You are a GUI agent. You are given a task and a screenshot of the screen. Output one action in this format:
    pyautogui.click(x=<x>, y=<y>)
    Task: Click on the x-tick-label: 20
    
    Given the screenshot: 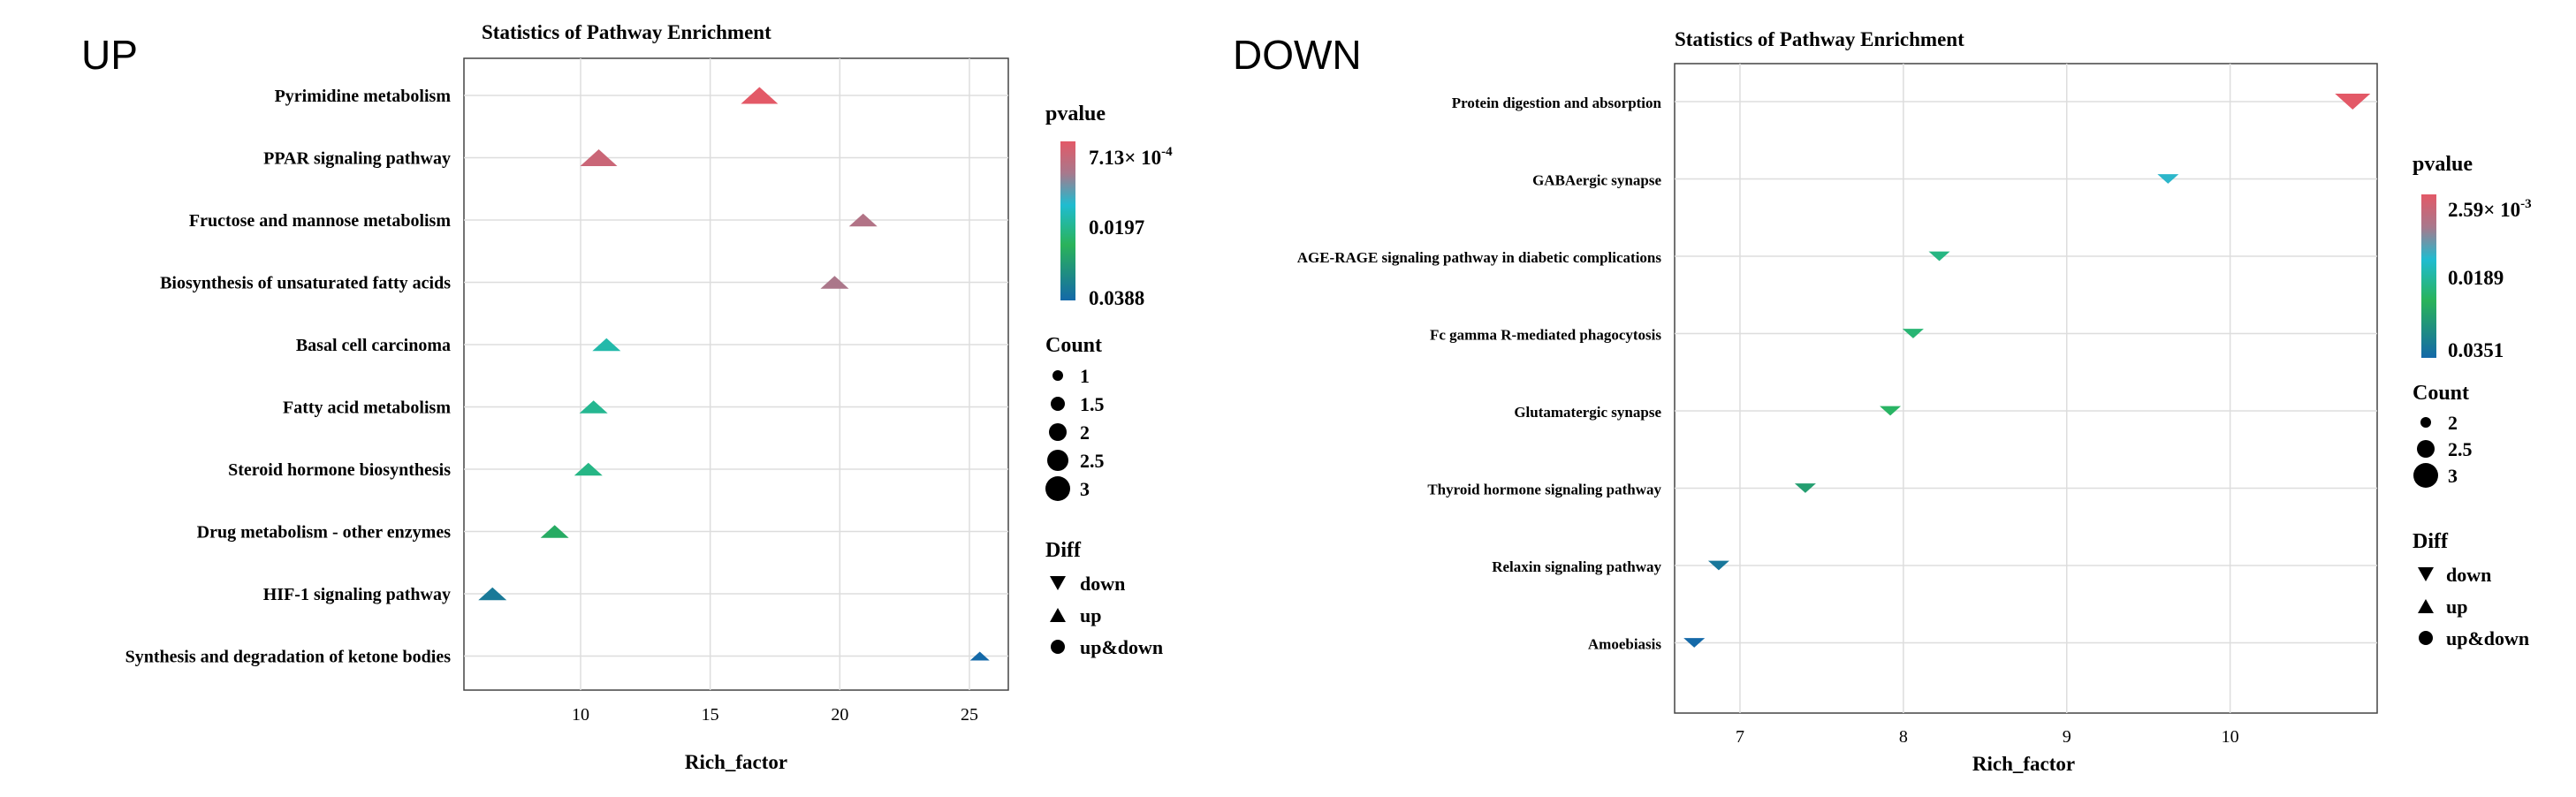 What is the action you would take?
    pyautogui.click(x=839, y=715)
    